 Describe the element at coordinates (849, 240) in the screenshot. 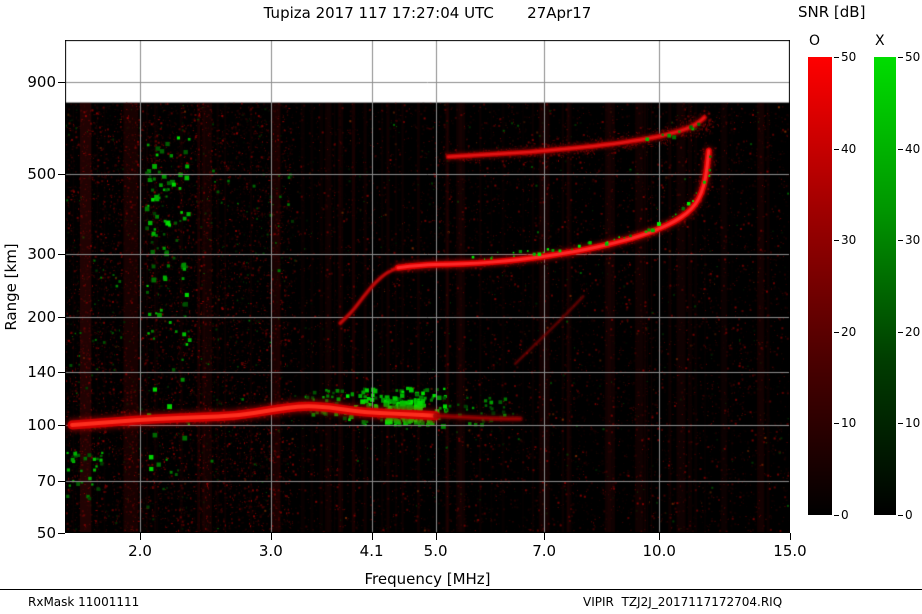

I see `o-colorbar-tick-label: 30` at that location.